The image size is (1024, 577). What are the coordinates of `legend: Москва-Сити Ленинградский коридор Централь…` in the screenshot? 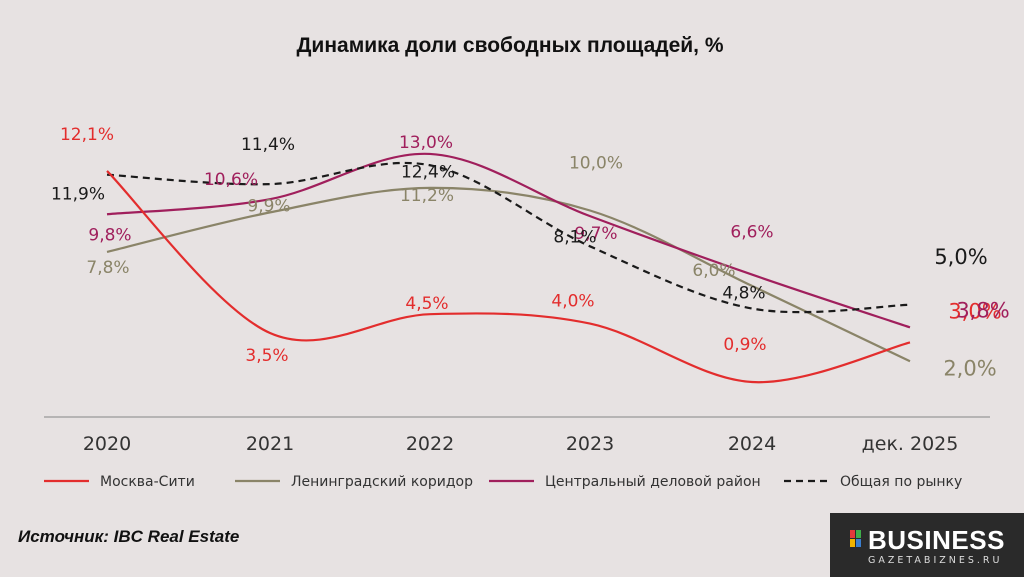 It's located at (503, 482).